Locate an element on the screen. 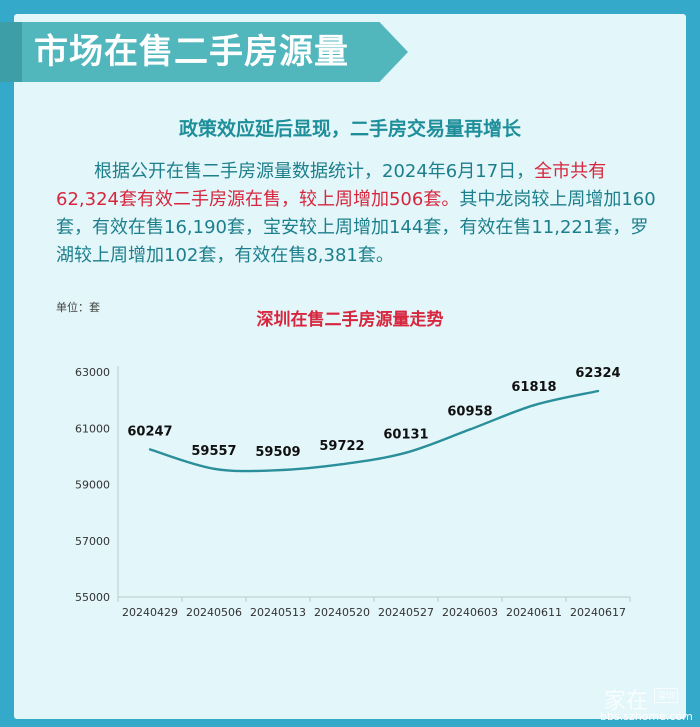 This screenshot has width=700, height=727. data-label: 62324 is located at coordinates (597, 373).